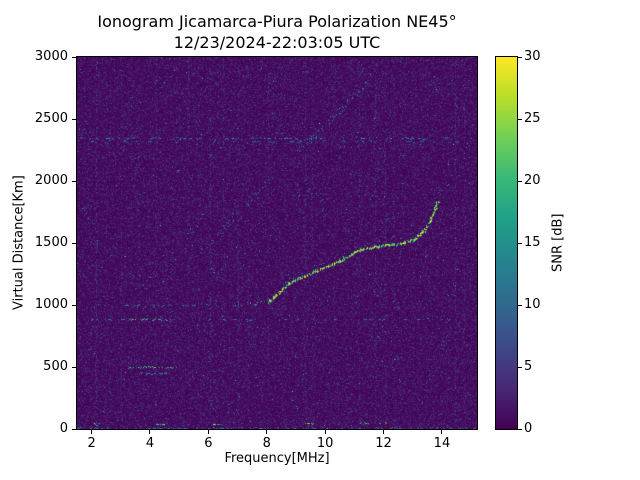 This screenshot has height=480, width=640. What do you see at coordinates (51, 56) in the screenshot?
I see `y-tick-label: 3000` at bounding box center [51, 56].